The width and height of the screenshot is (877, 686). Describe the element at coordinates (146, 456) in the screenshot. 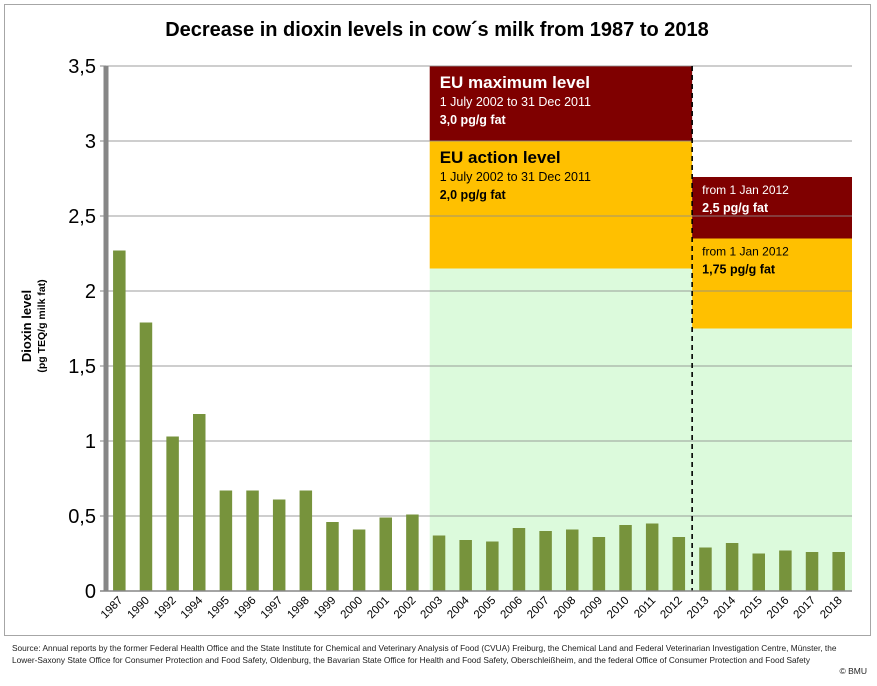

I see `bar-1990` at that location.